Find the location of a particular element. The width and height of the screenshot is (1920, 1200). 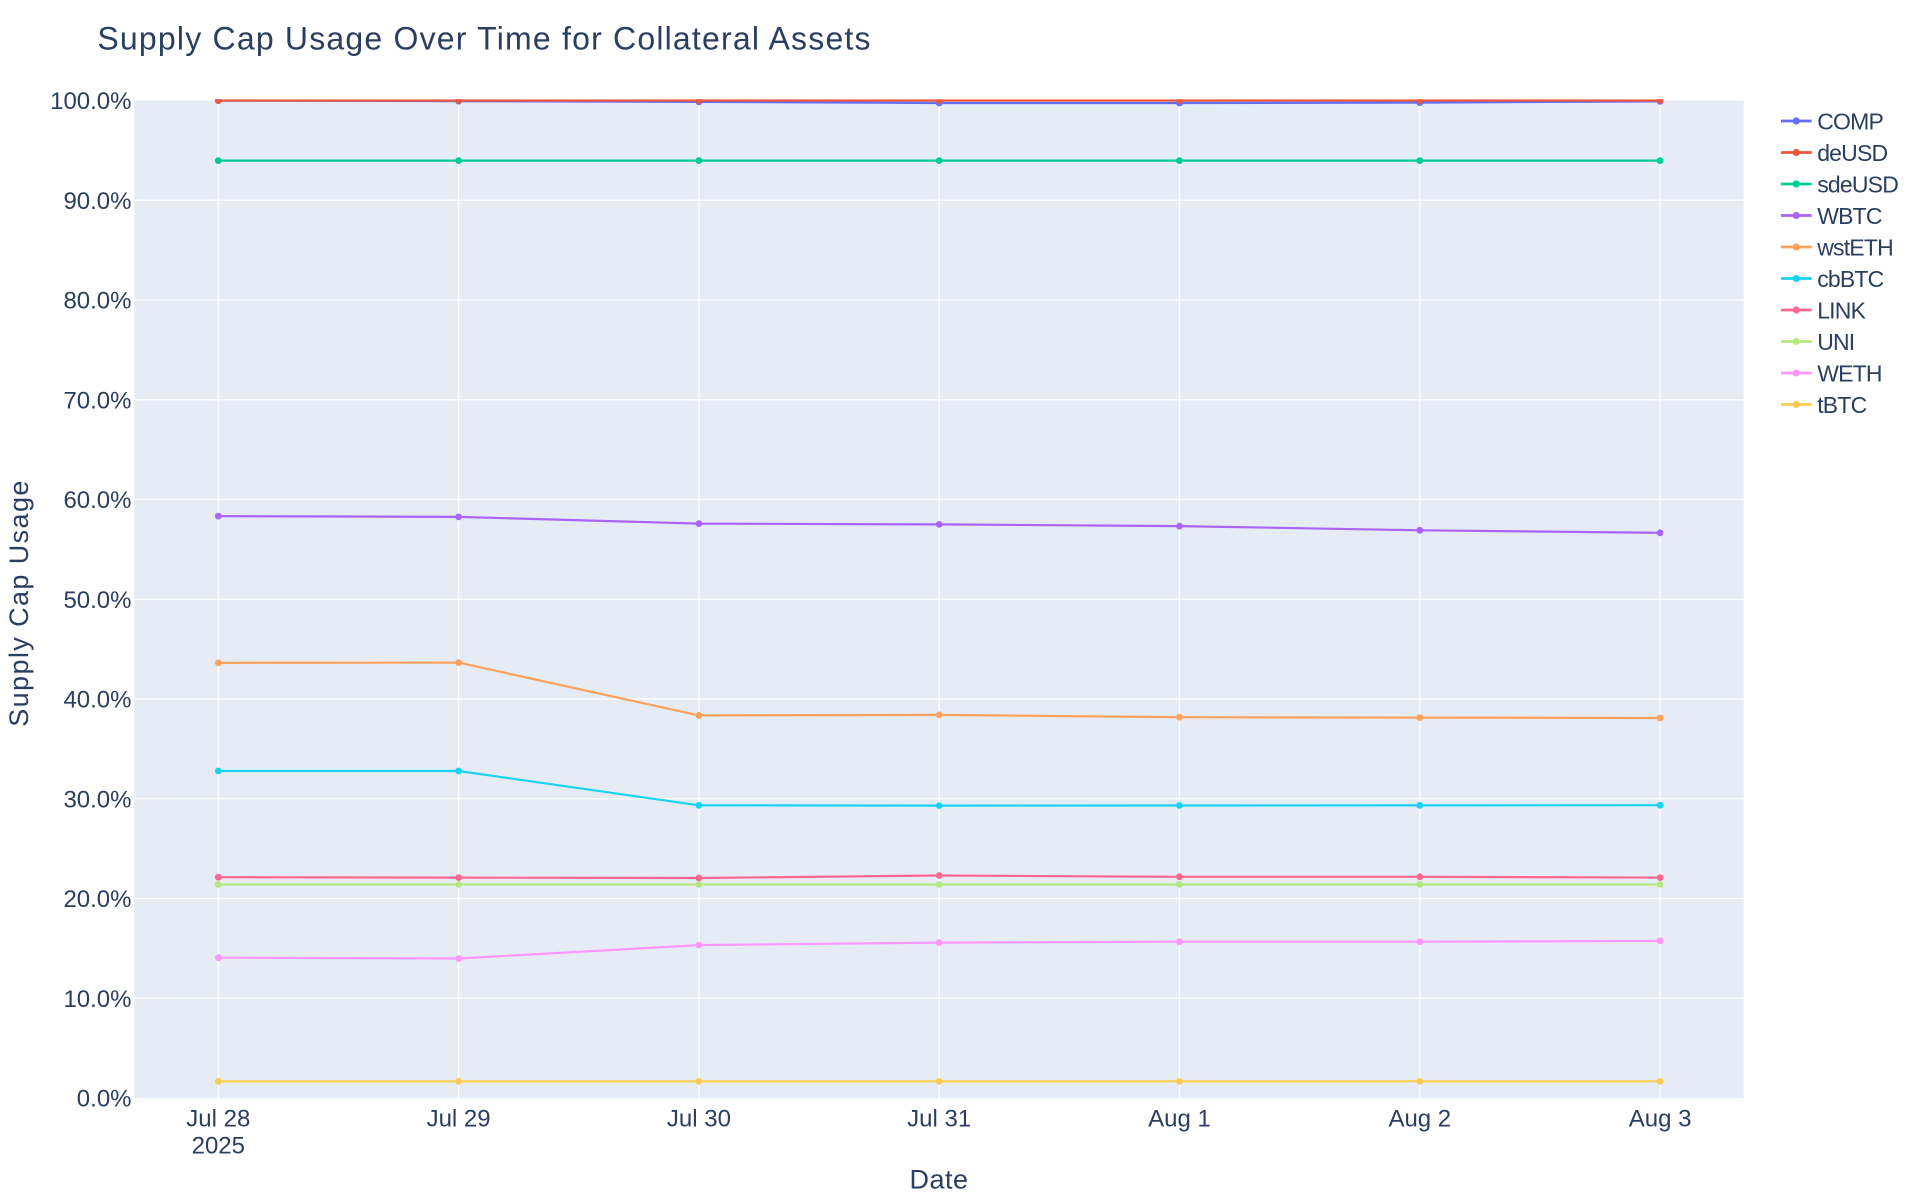

svg-text: UNI is located at coordinates (1835, 342).